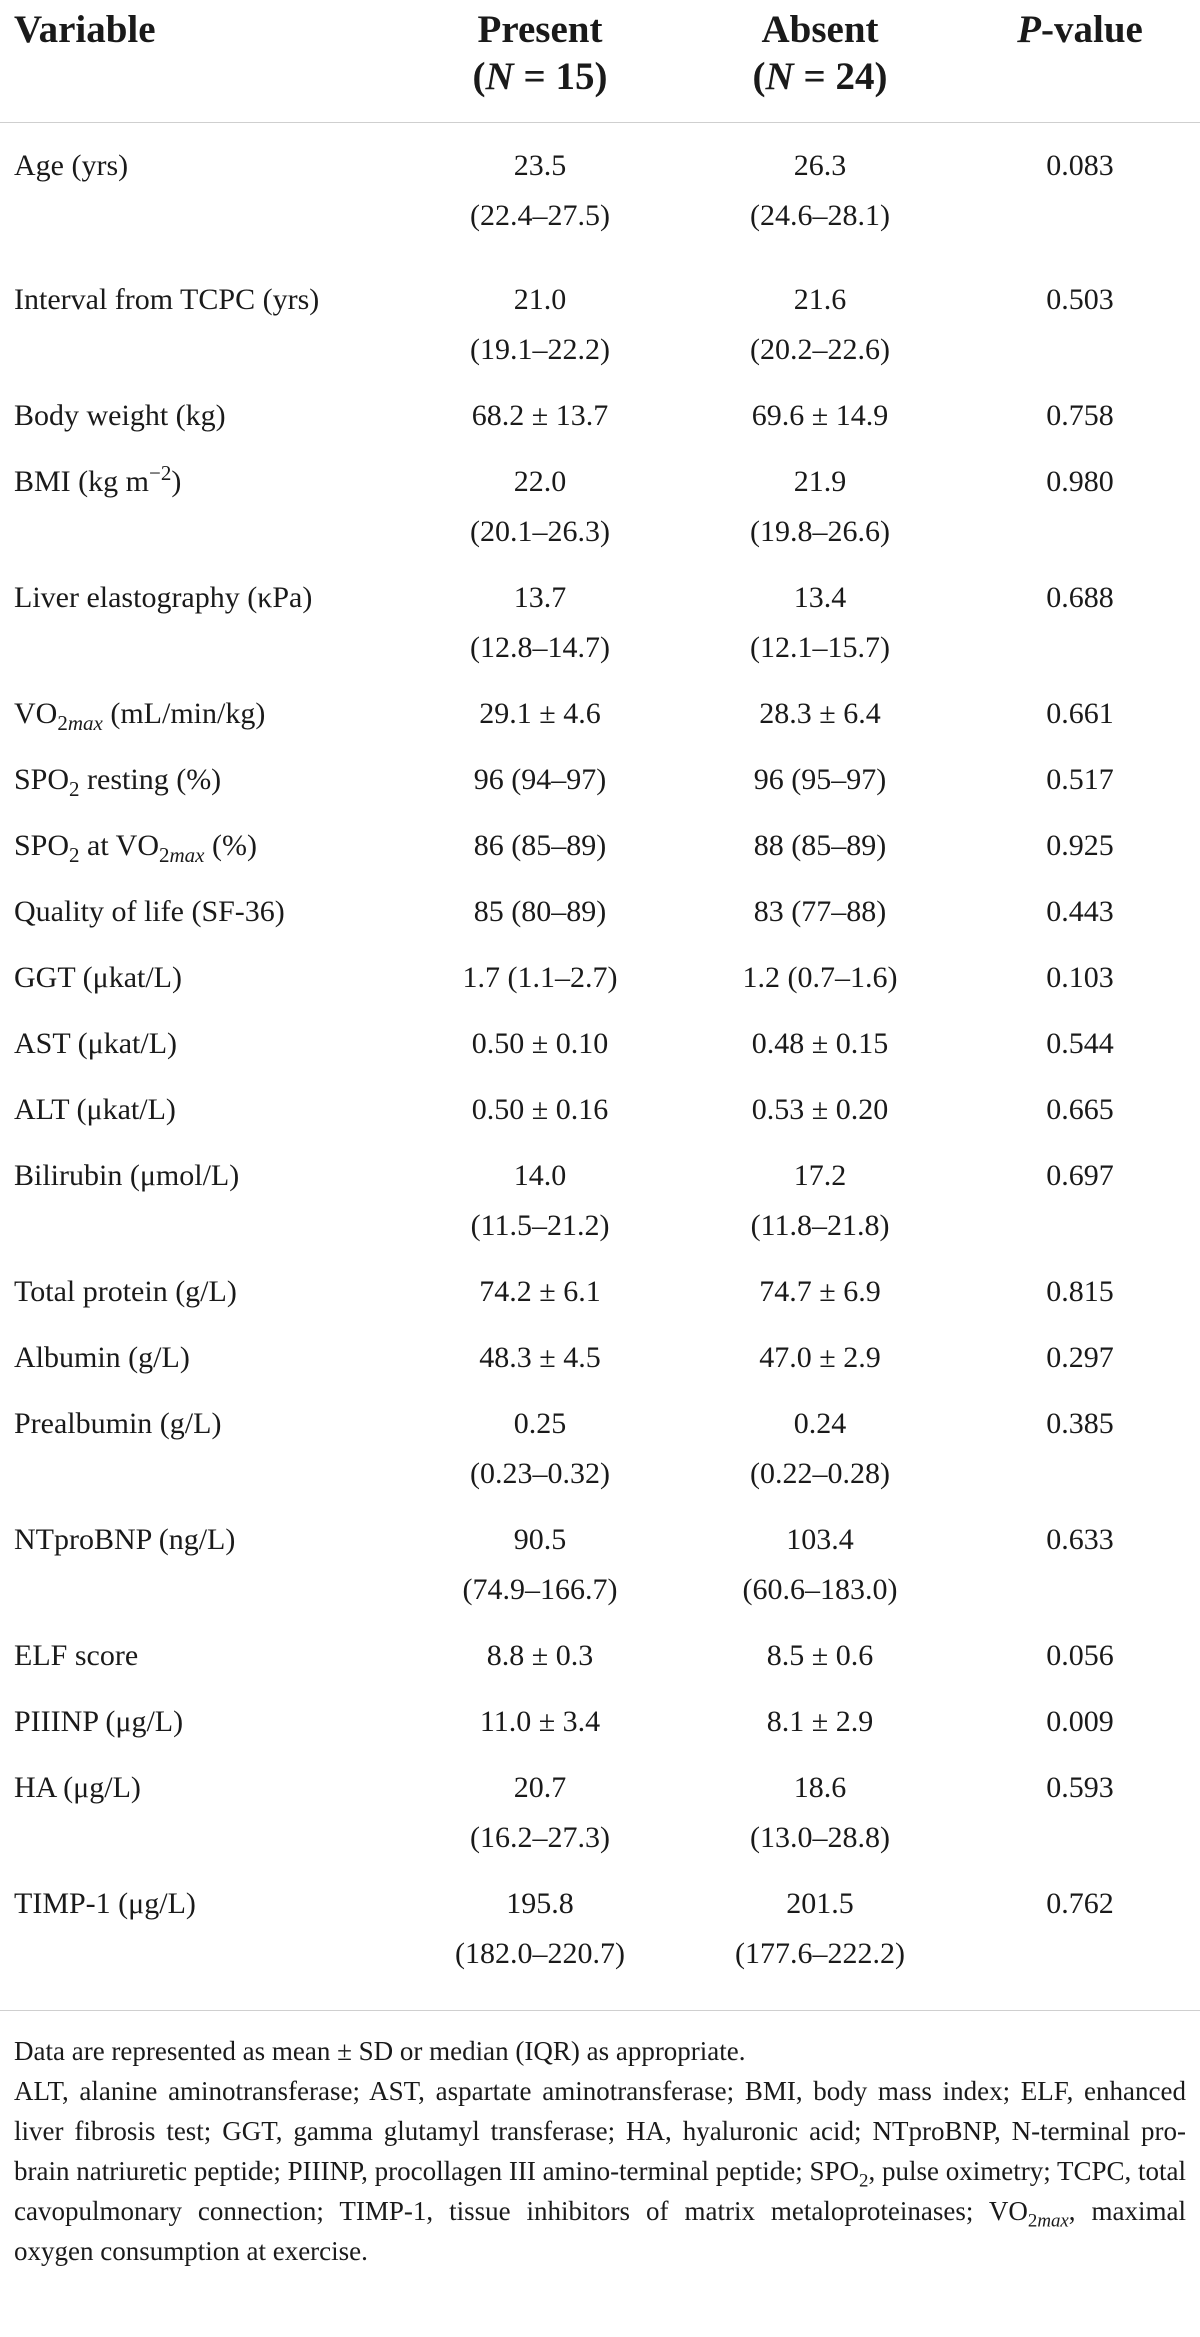 The image size is (1200, 2337). What do you see at coordinates (540, 1787) in the screenshot?
I see `present-value-line: 20.7` at bounding box center [540, 1787].